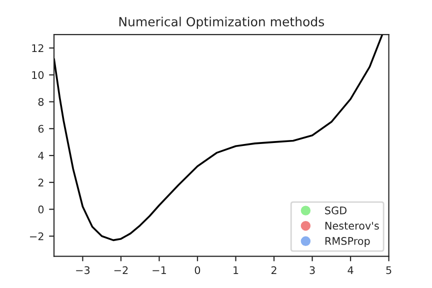 The height and width of the screenshot is (288, 432). What do you see at coordinates (347, 242) in the screenshot?
I see `legend-label: RMSProp` at bounding box center [347, 242].